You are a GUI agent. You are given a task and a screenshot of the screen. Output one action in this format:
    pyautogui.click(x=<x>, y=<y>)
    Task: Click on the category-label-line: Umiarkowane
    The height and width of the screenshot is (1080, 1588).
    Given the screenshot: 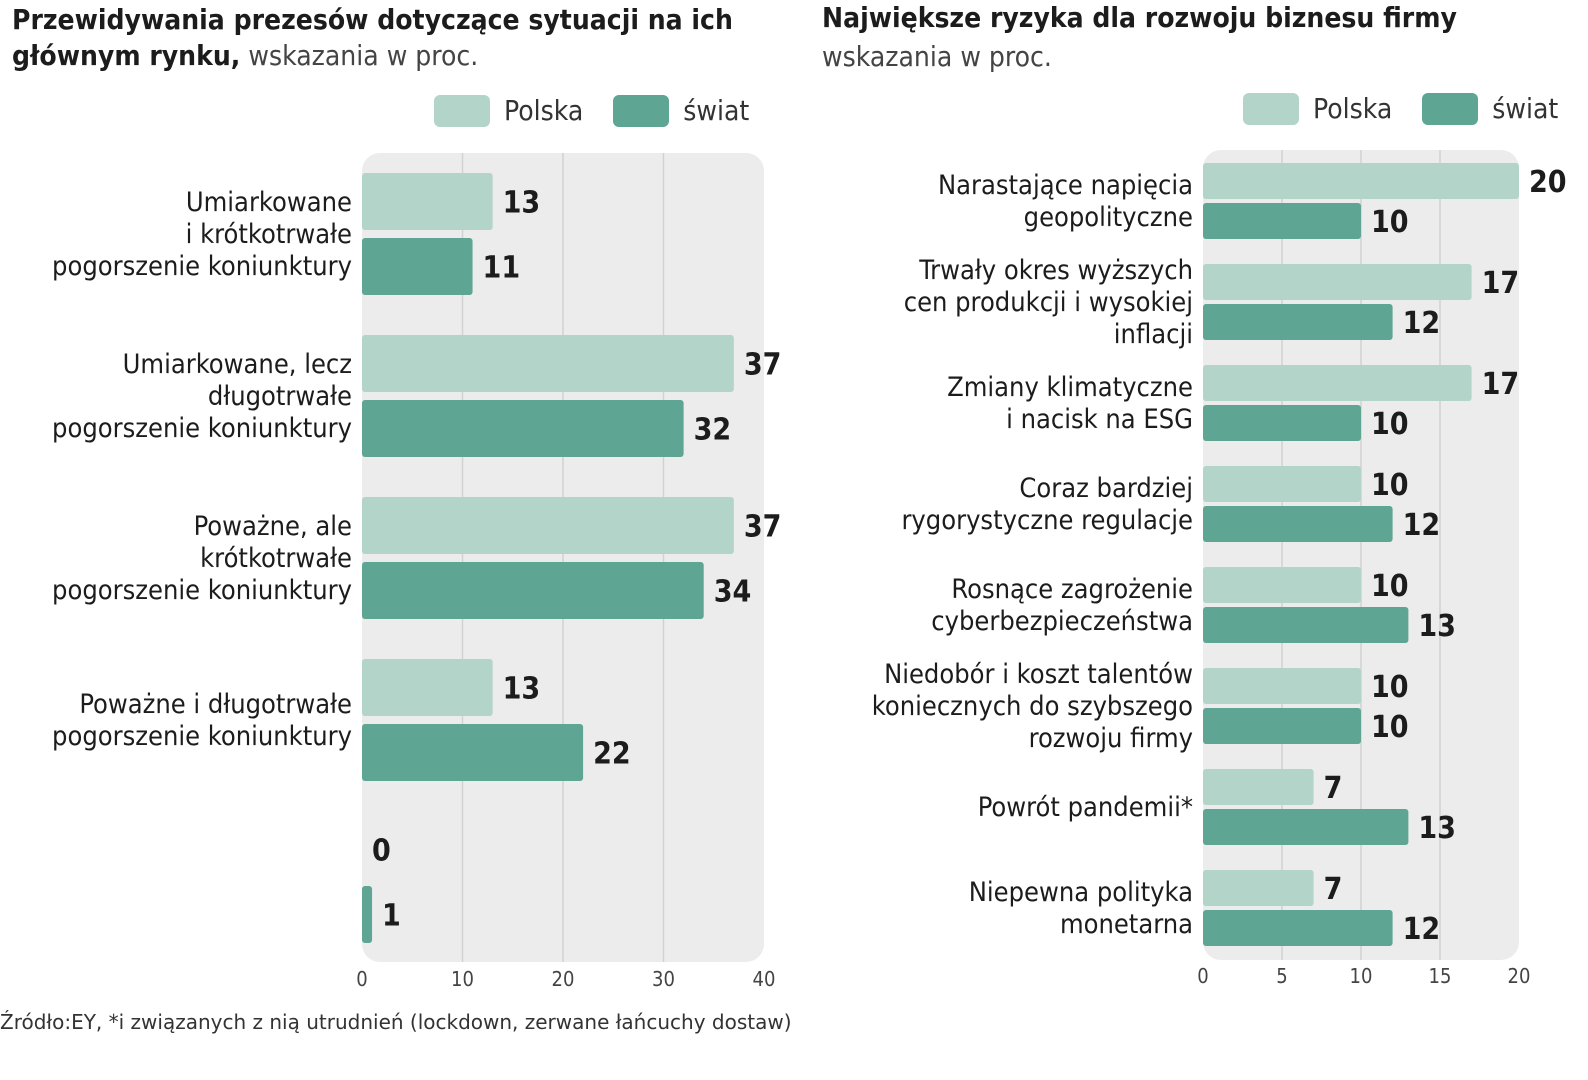 What is the action you would take?
    pyautogui.click(x=269, y=202)
    